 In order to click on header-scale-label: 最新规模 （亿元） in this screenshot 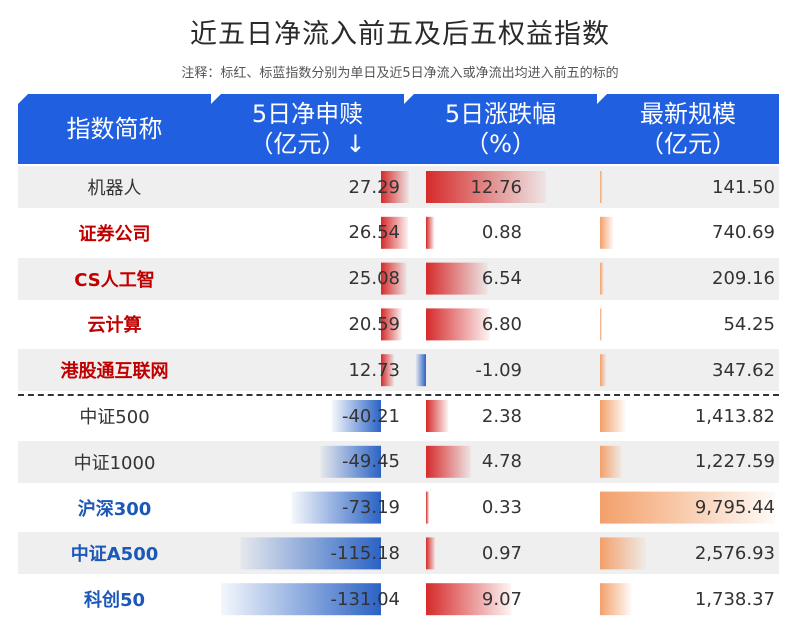, I will do `click(688, 129)`.